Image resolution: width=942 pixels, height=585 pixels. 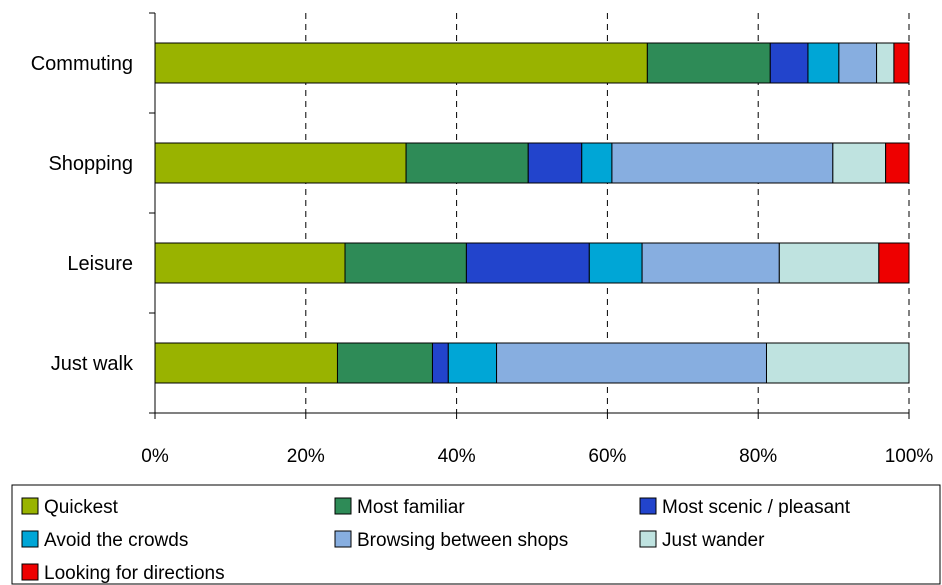 What do you see at coordinates (607, 456) in the screenshot?
I see `x-tick-label: 60%` at bounding box center [607, 456].